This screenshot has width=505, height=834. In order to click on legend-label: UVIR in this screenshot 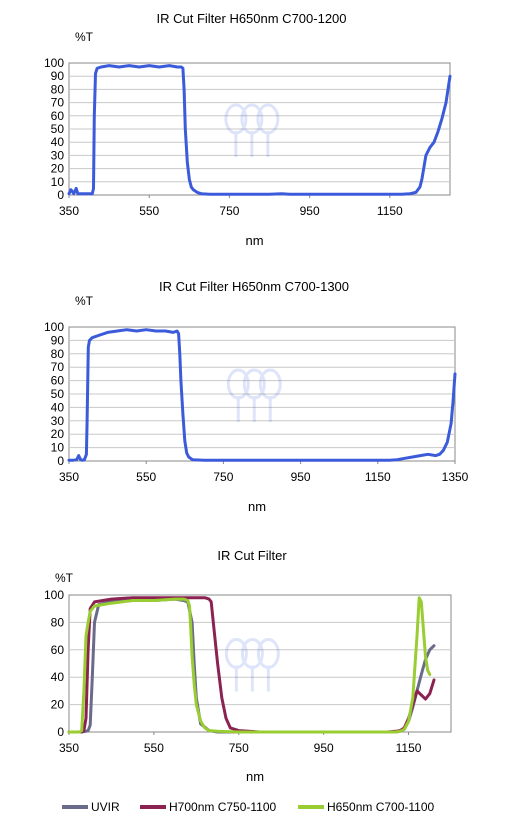, I will do `click(105, 807)`.